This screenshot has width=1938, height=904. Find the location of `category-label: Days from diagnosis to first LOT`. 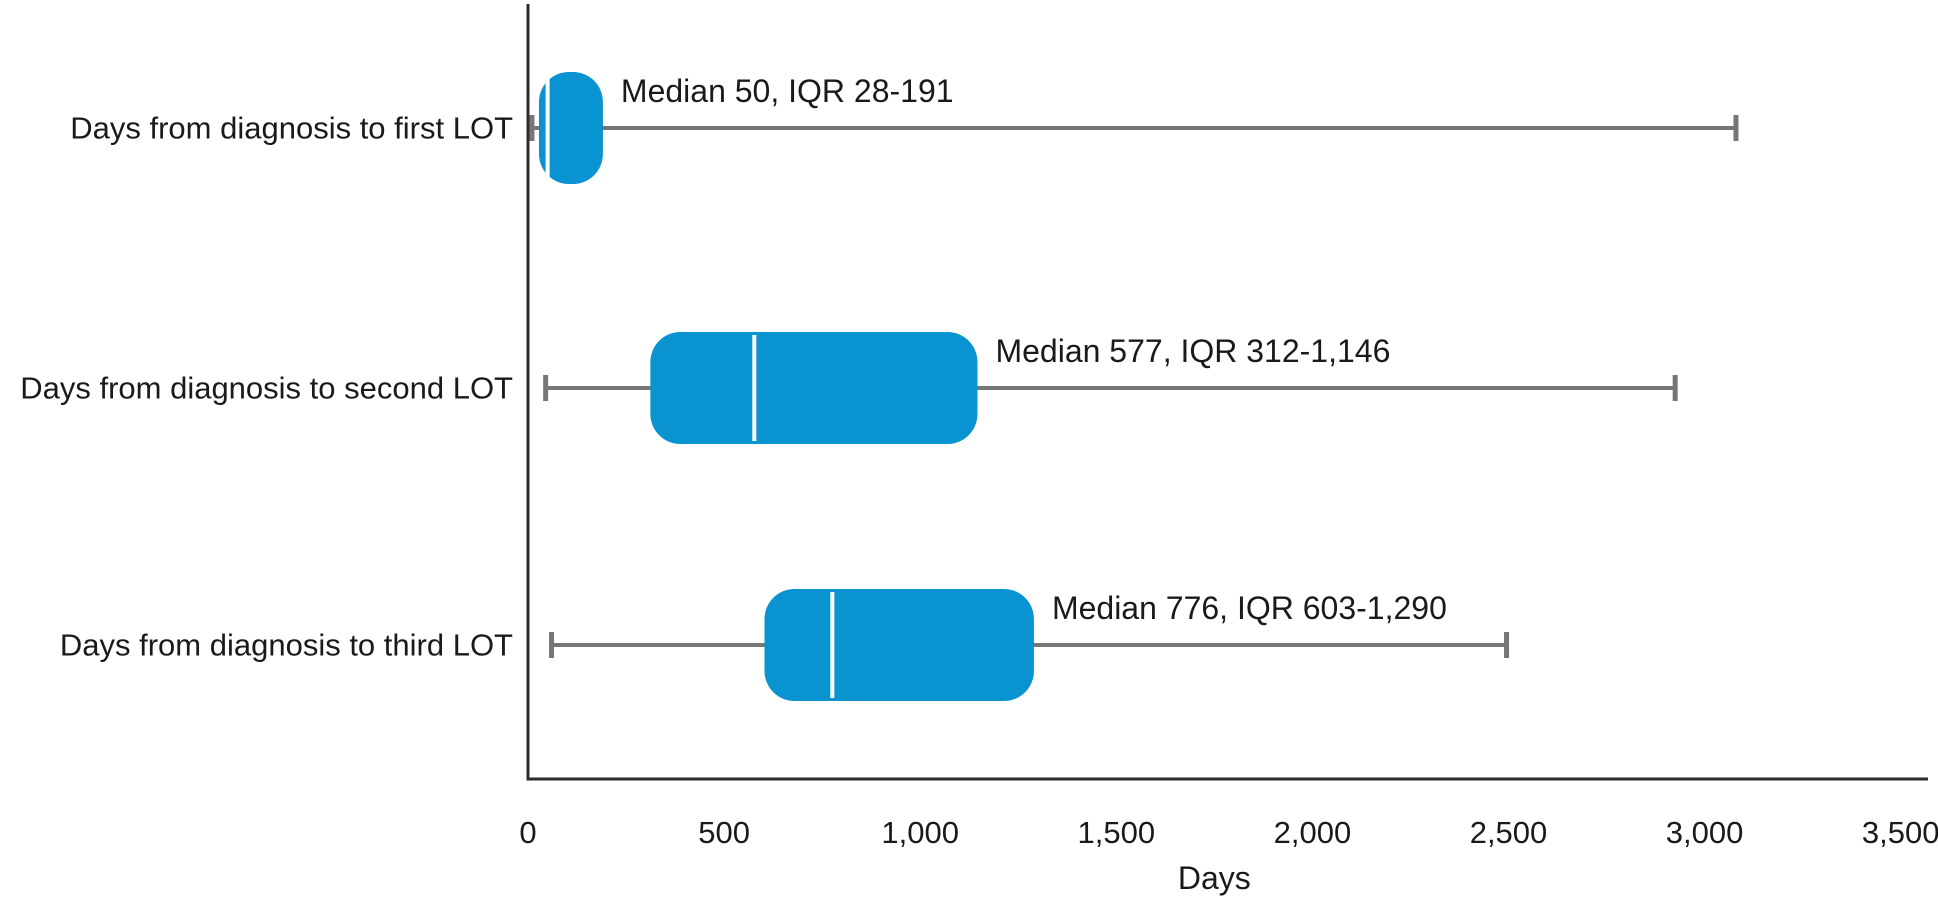

category-label: Days from diagnosis to first LOT is located at coordinates (291, 128).